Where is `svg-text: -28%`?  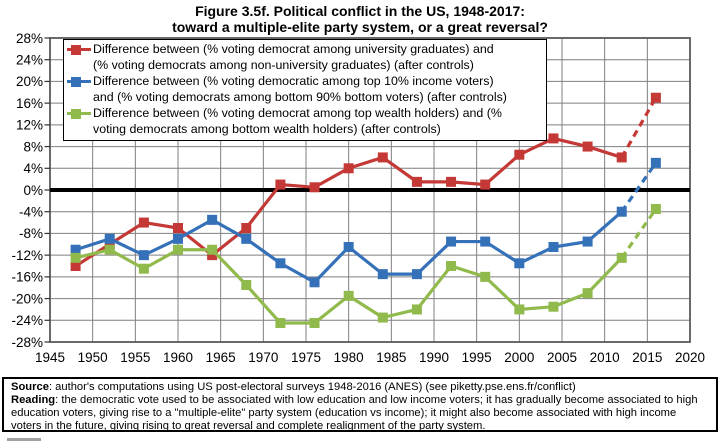
svg-text: -28% is located at coordinates (27, 342).